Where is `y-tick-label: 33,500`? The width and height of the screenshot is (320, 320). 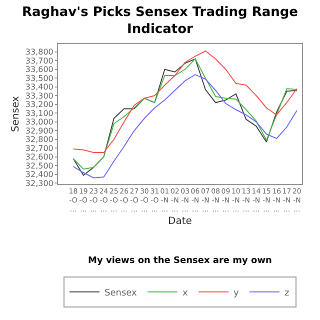 y-tick-label: 33,500 is located at coordinates (39, 78).